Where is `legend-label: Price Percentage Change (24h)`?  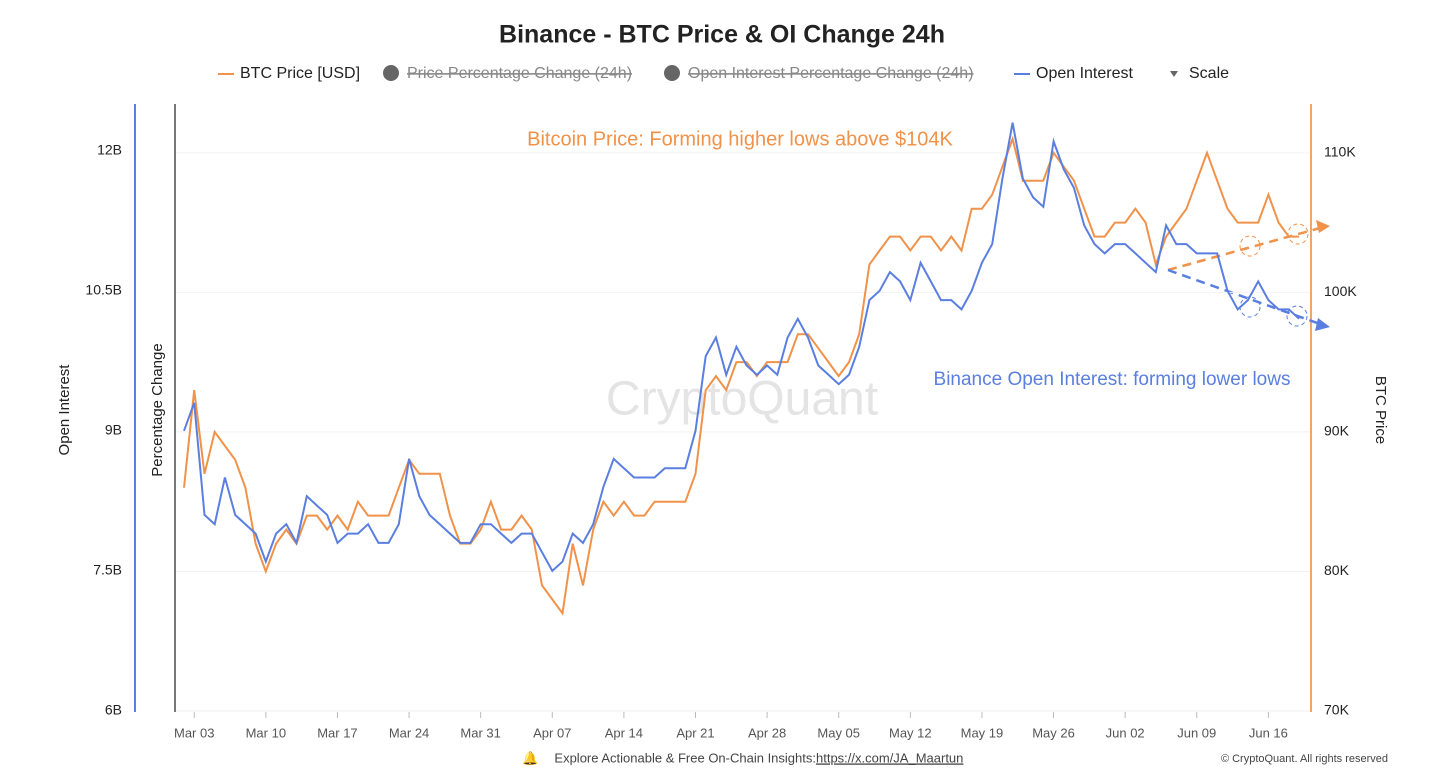 legend-label: Price Percentage Change (24h) is located at coordinates (519, 73).